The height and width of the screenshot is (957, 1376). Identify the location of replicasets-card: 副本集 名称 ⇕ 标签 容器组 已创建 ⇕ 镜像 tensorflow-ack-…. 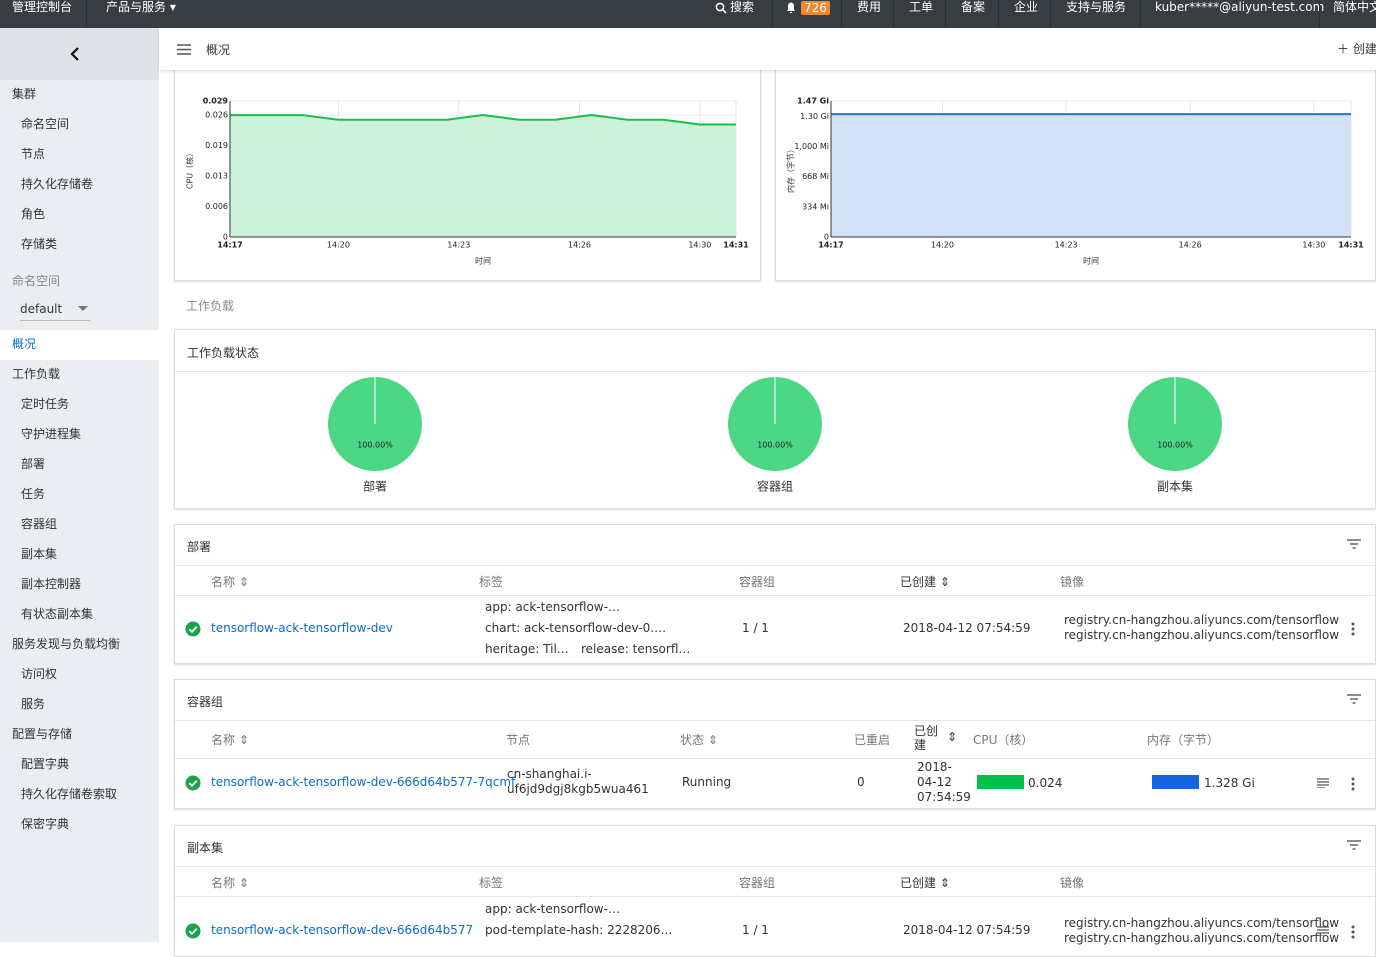
(775, 891).